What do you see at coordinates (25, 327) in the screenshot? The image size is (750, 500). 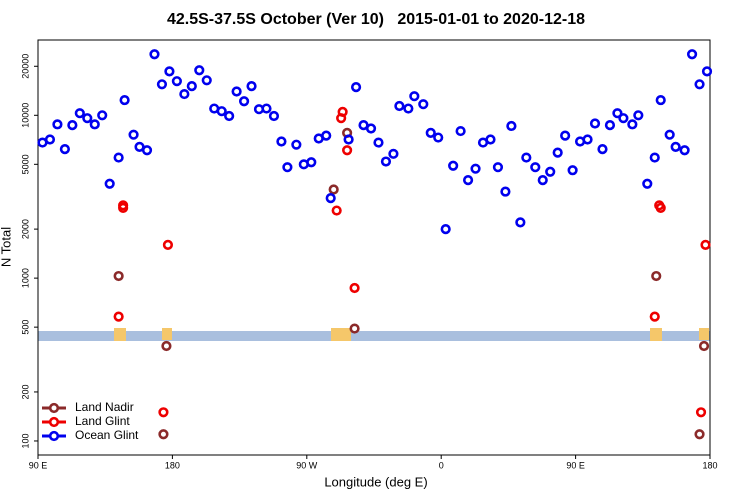 I see `y-tick-label: 500` at bounding box center [25, 327].